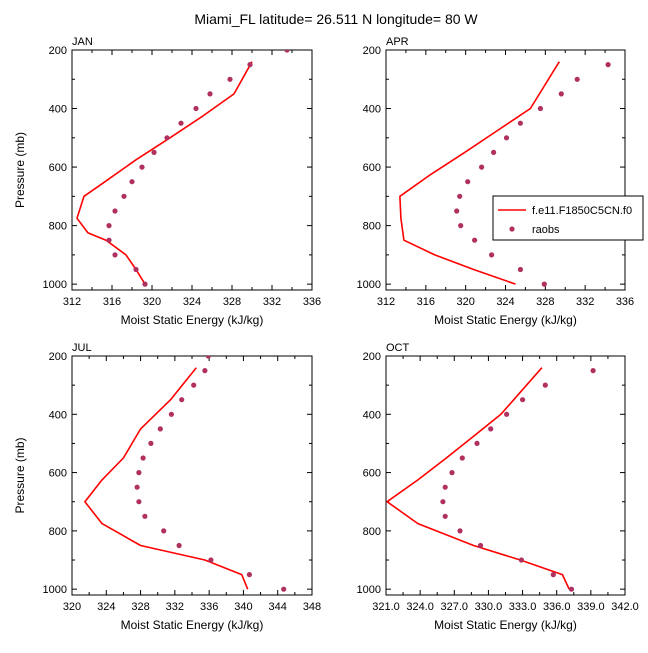  I want to click on legend: f.e11.F1850C5CN.f0 raobs, so click(568, 218).